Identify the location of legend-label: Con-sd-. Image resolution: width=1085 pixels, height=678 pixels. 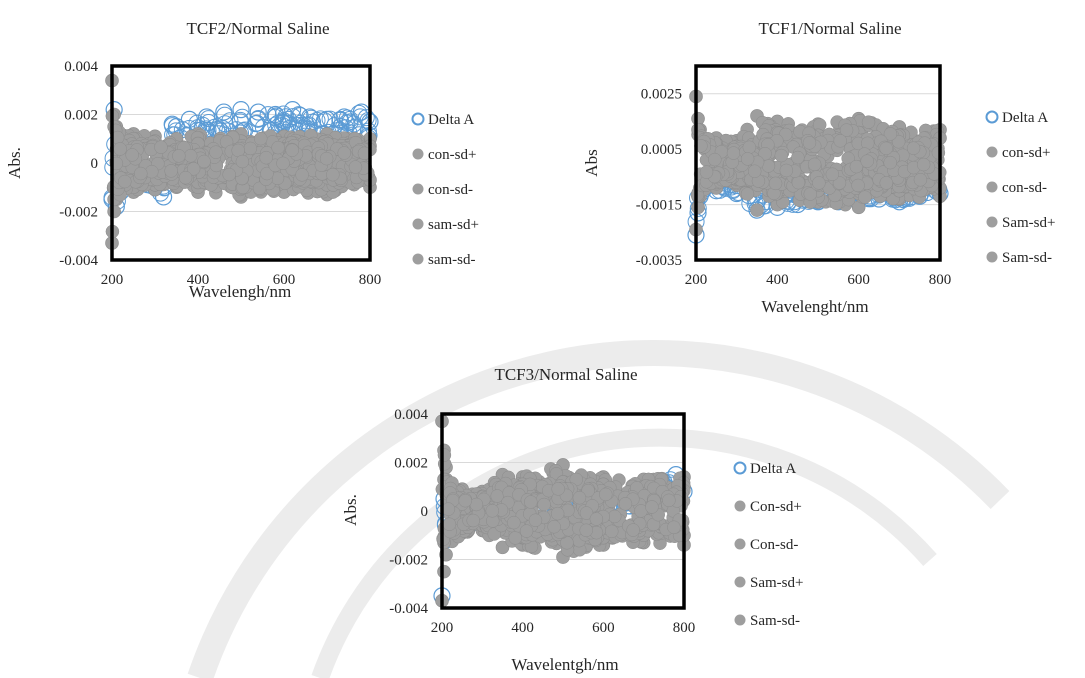
(774, 545).